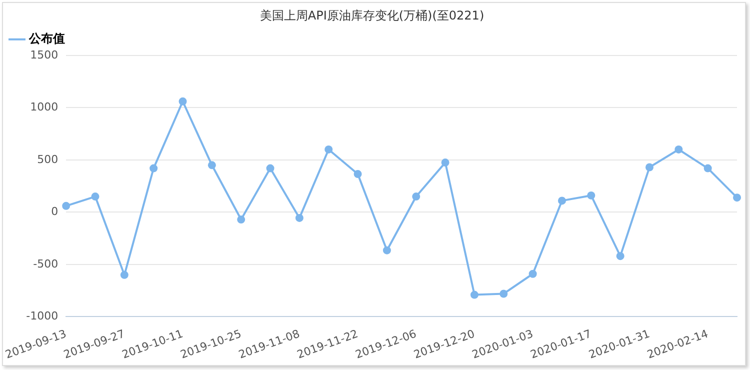 The width and height of the screenshot is (750, 370). I want to click on y-tick-label: -1000, so click(42, 316).